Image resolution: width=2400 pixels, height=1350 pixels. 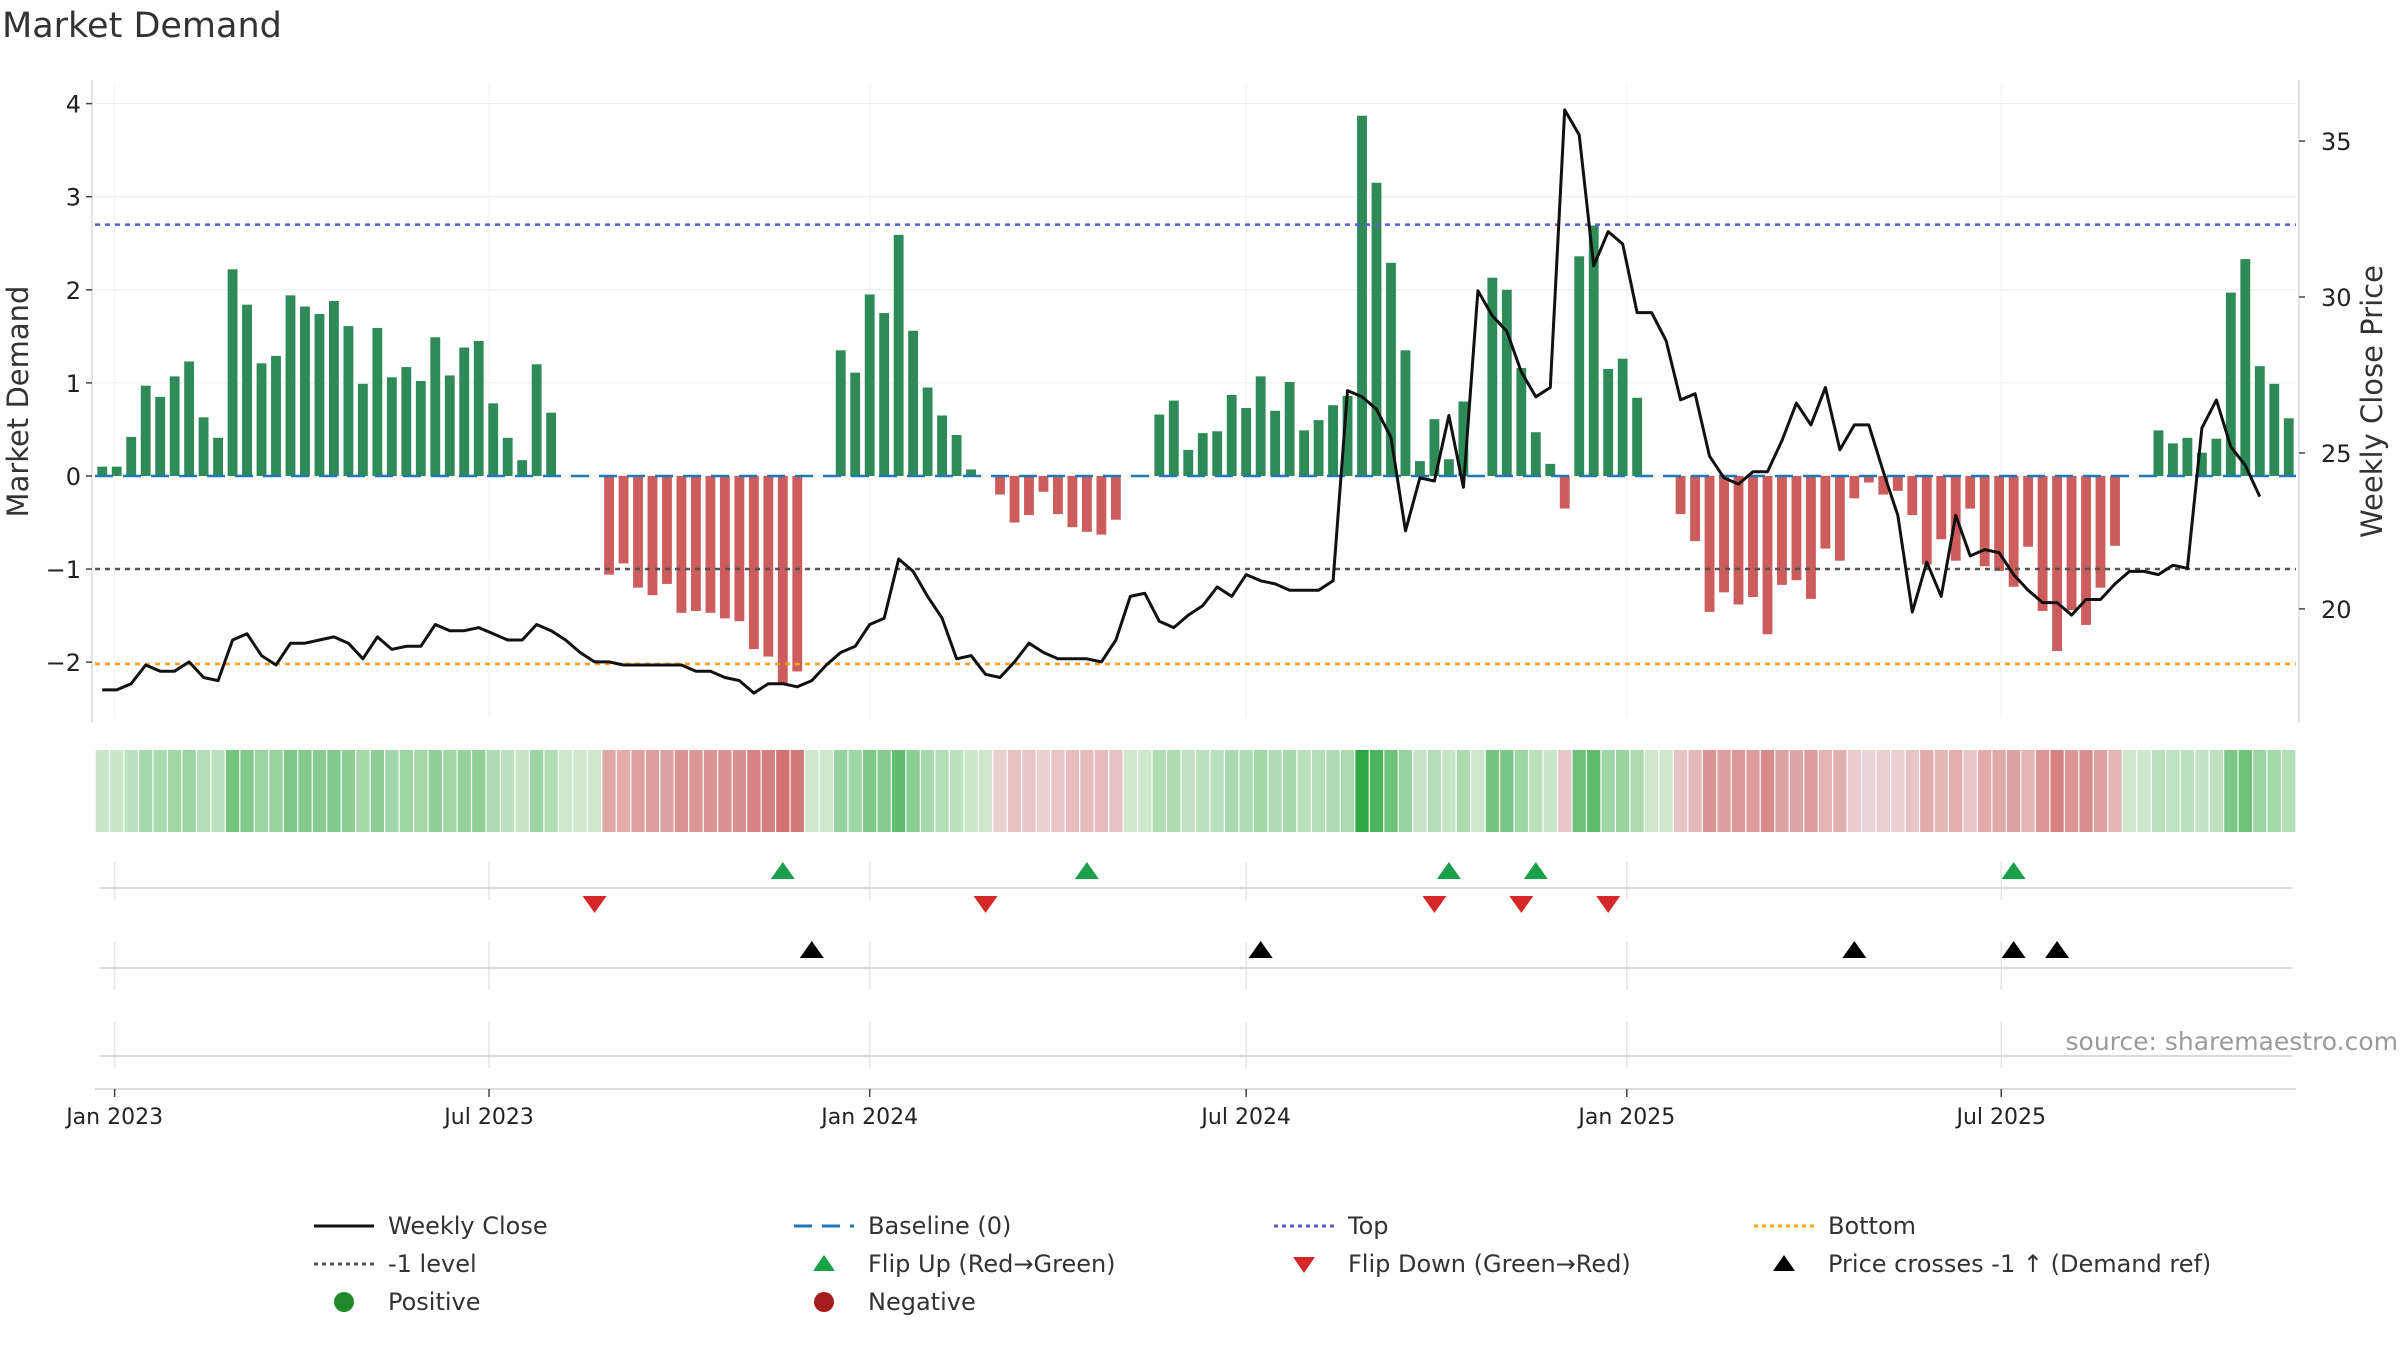 I want to click on legend-negative: Negative, so click(x=883, y=1302).